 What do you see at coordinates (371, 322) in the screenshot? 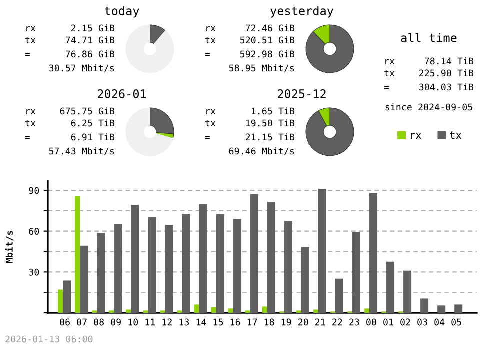
I see `x-tick-label: 00` at bounding box center [371, 322].